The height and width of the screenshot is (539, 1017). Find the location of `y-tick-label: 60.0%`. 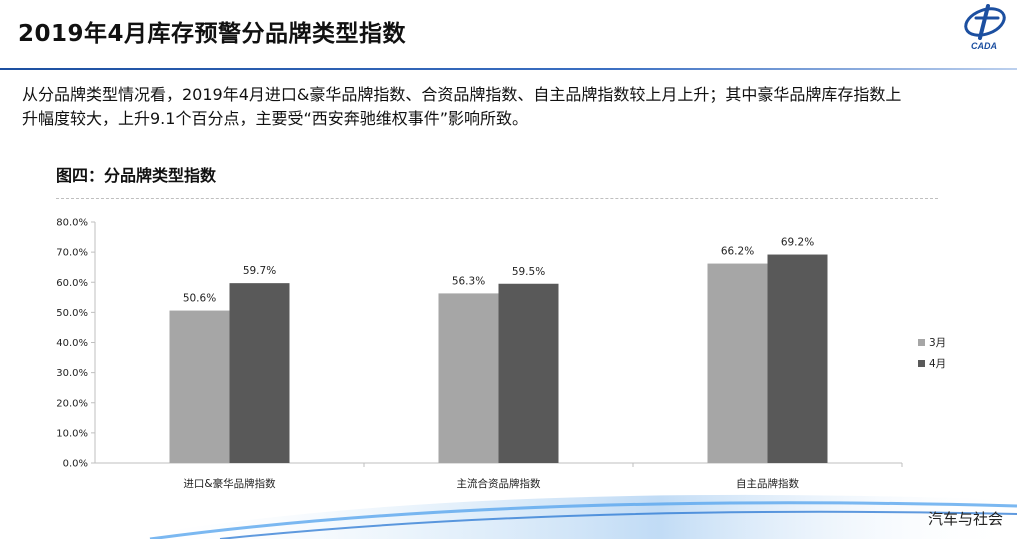

y-tick-label: 60.0% is located at coordinates (72, 283).